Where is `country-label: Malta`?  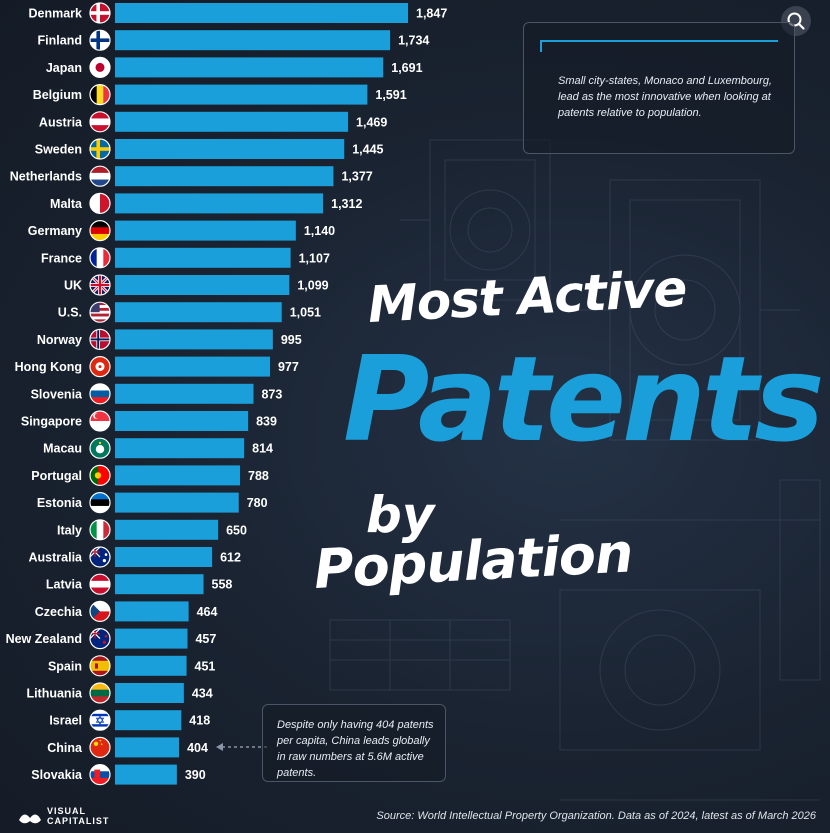
country-label: Malta is located at coordinates (66, 204).